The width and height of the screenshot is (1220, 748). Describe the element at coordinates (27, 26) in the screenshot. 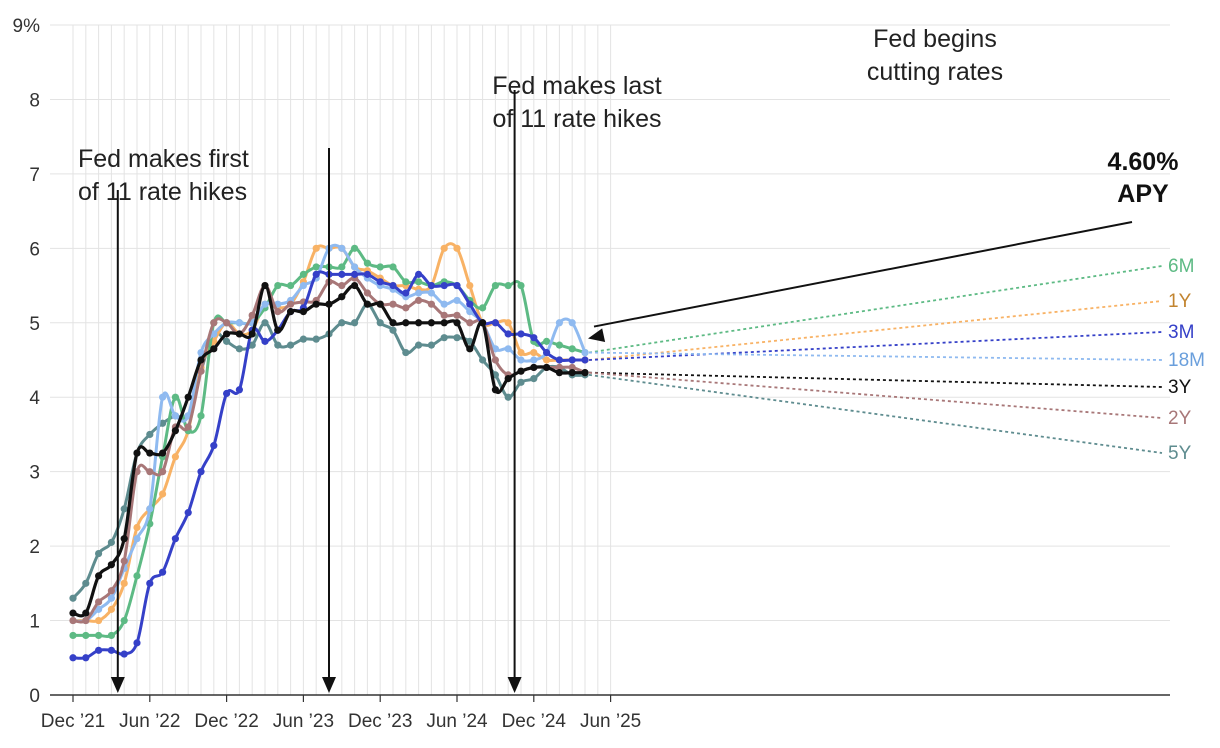

I see `y-tick-label: 9%` at that location.